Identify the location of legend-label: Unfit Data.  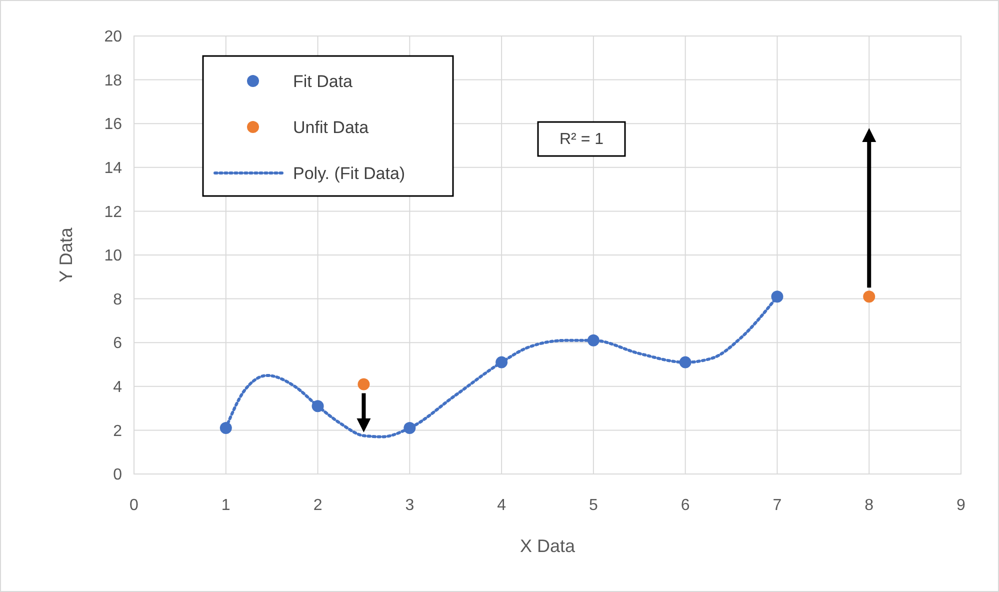
(331, 127).